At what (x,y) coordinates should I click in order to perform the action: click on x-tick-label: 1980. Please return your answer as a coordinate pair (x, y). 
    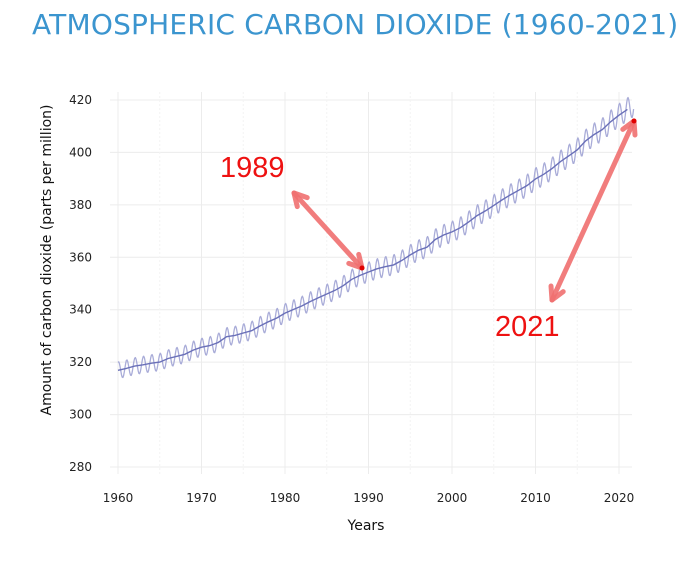
    Looking at the image, I should click on (285, 498).